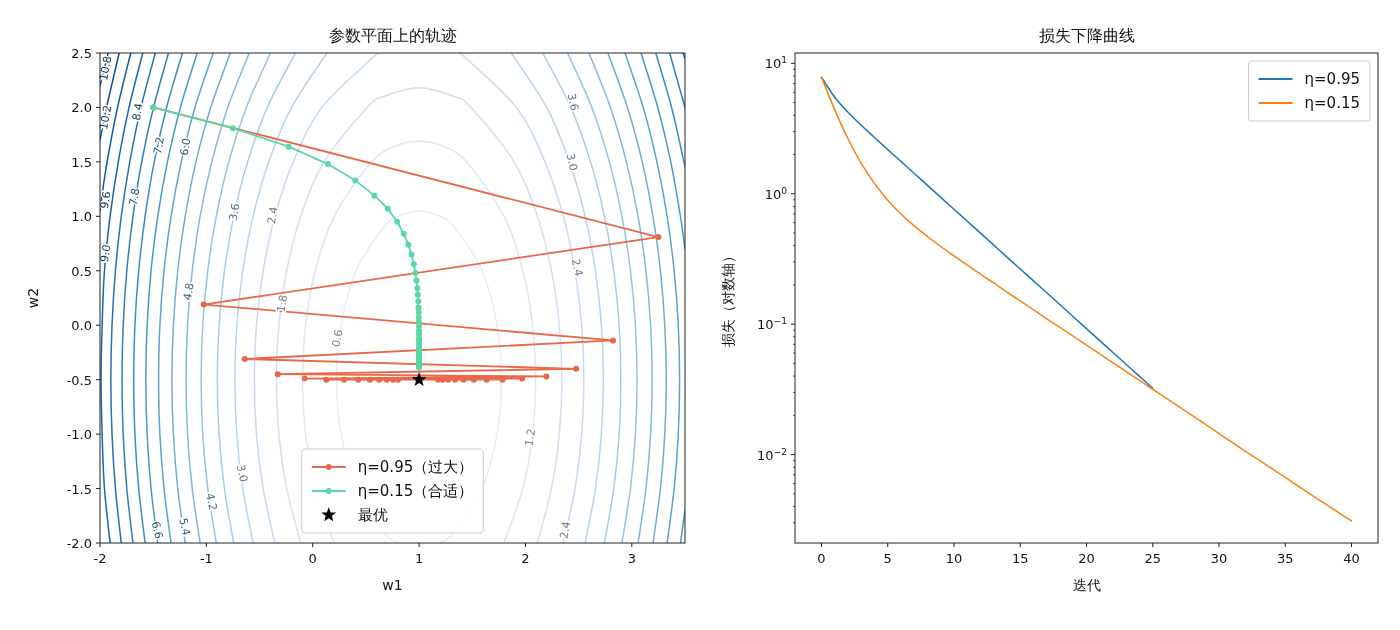  I want to click on annotation: 4.8, so click(188, 291).